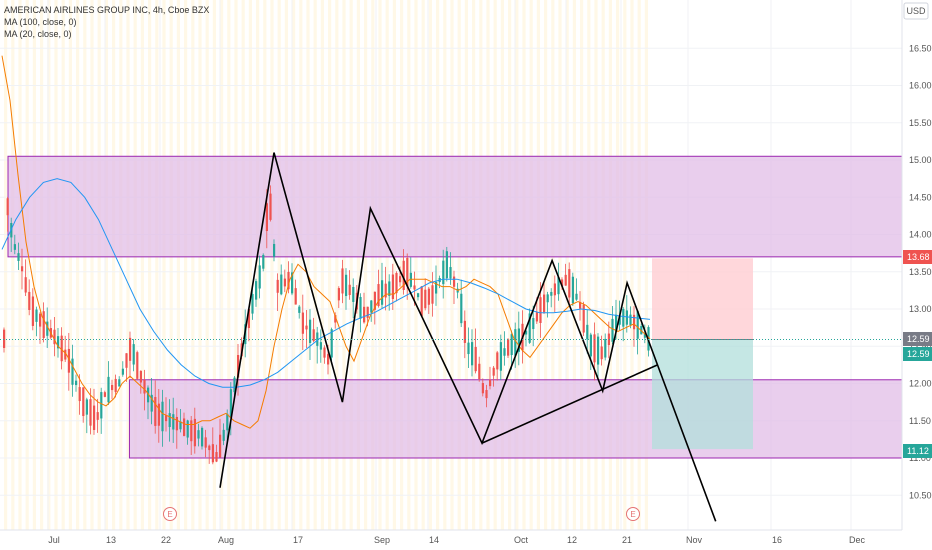 The height and width of the screenshot is (550, 932). Describe the element at coordinates (569, 404) in the screenshot. I see `support-trendline` at that location.